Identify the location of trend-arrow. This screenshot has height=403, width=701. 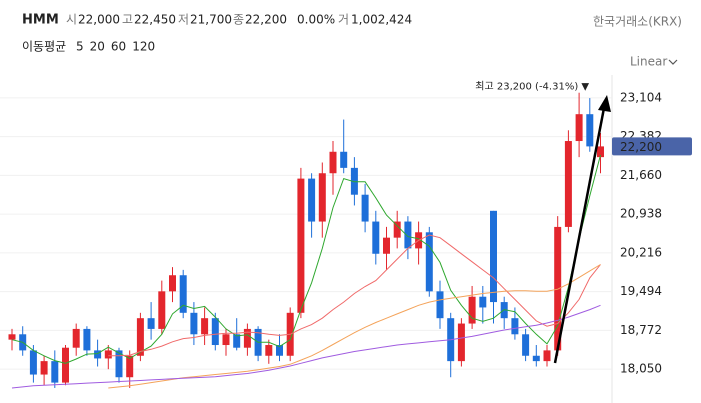
(579, 235).